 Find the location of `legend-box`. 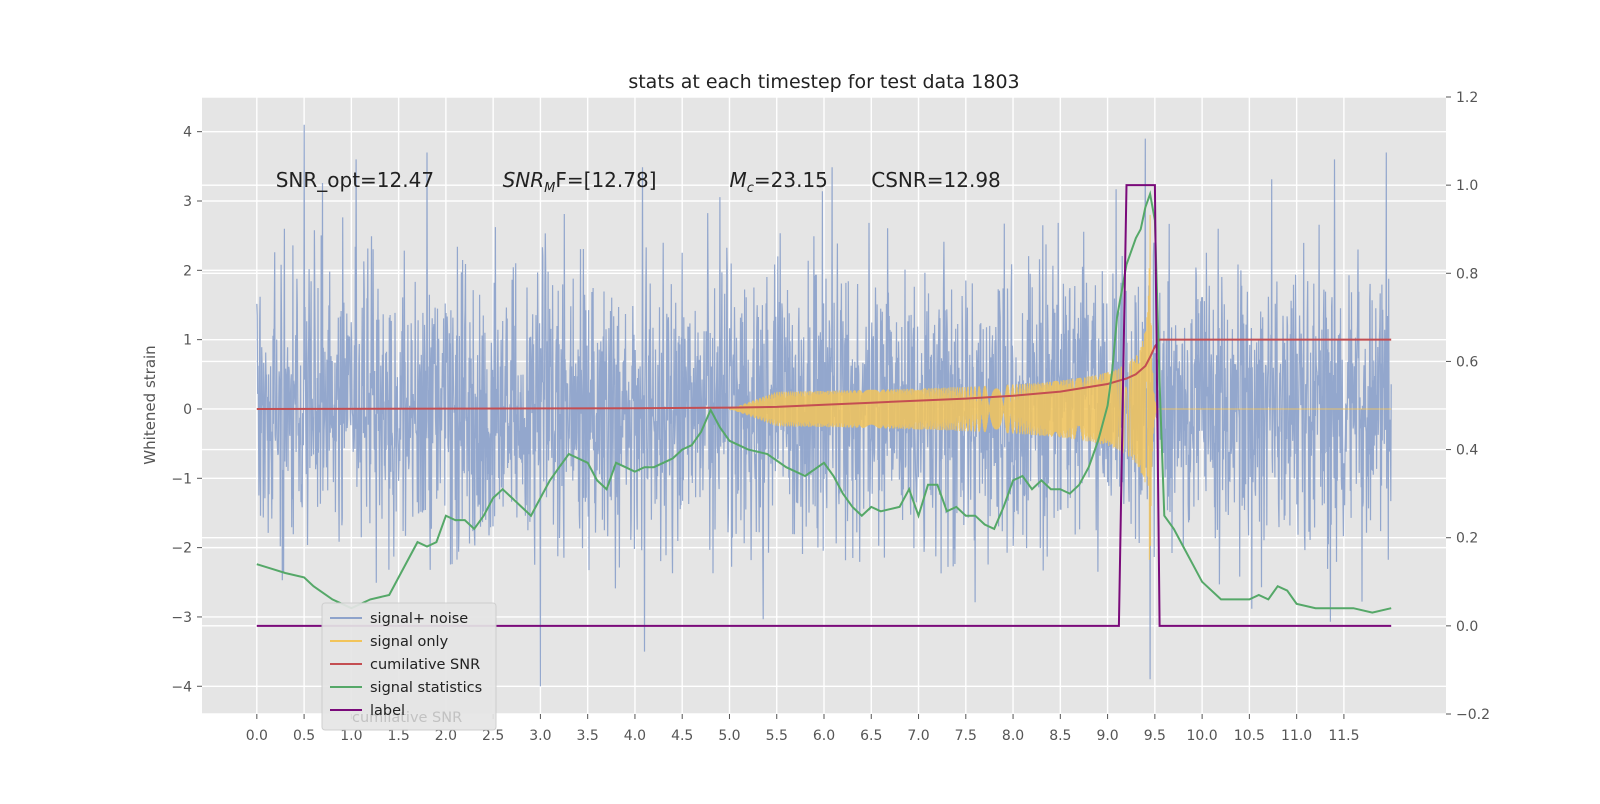

legend-box is located at coordinates (409, 666).